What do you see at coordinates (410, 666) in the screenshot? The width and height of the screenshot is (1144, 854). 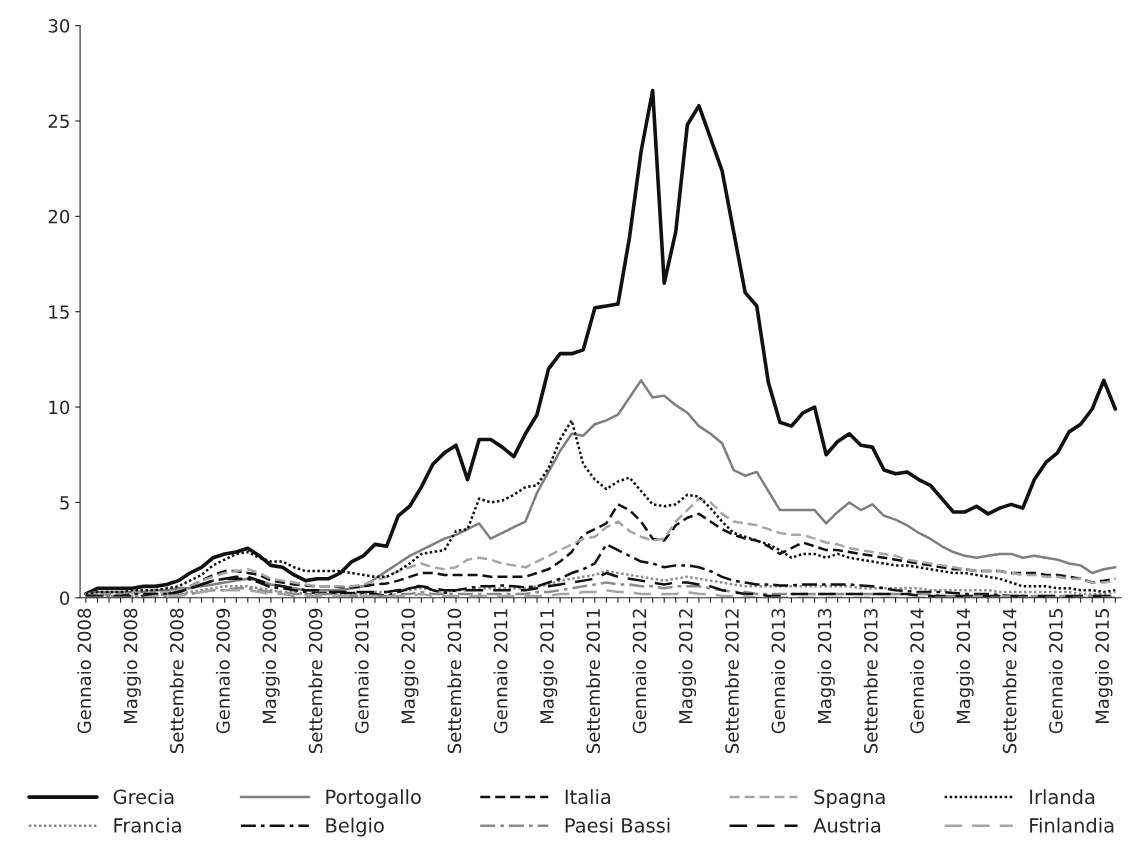 I see `x-tick-label: Maggio 2010` at bounding box center [410, 666].